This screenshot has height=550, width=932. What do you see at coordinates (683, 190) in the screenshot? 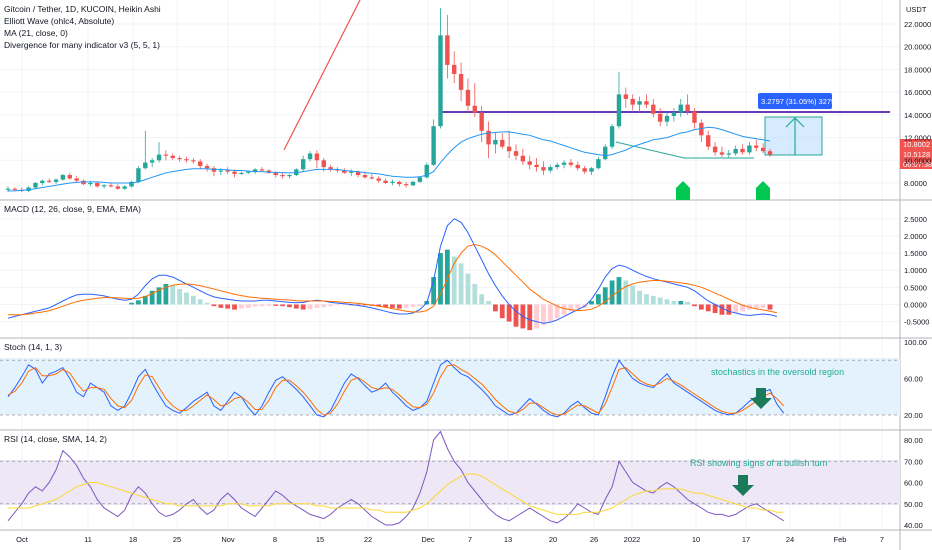
I see `bullish-signal-marker` at bounding box center [683, 190].